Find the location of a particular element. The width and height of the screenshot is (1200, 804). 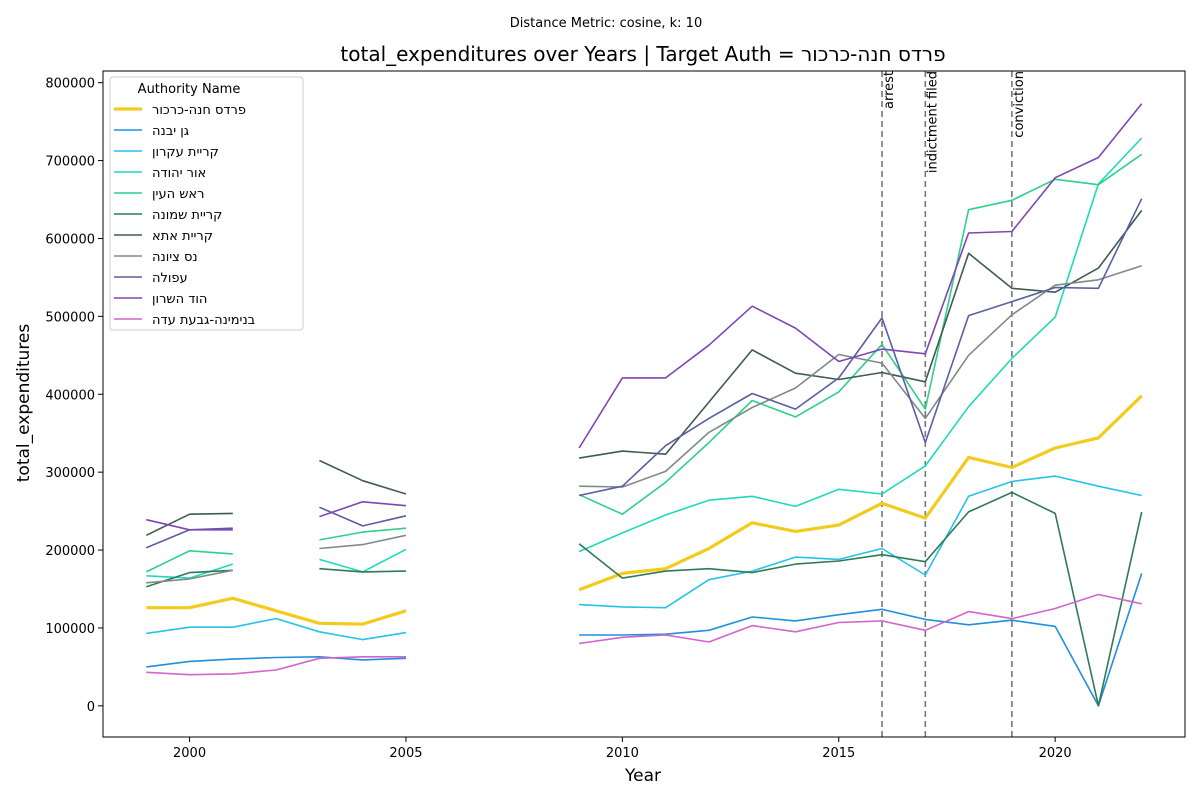

x-tick-label: 2015 is located at coordinates (838, 753).